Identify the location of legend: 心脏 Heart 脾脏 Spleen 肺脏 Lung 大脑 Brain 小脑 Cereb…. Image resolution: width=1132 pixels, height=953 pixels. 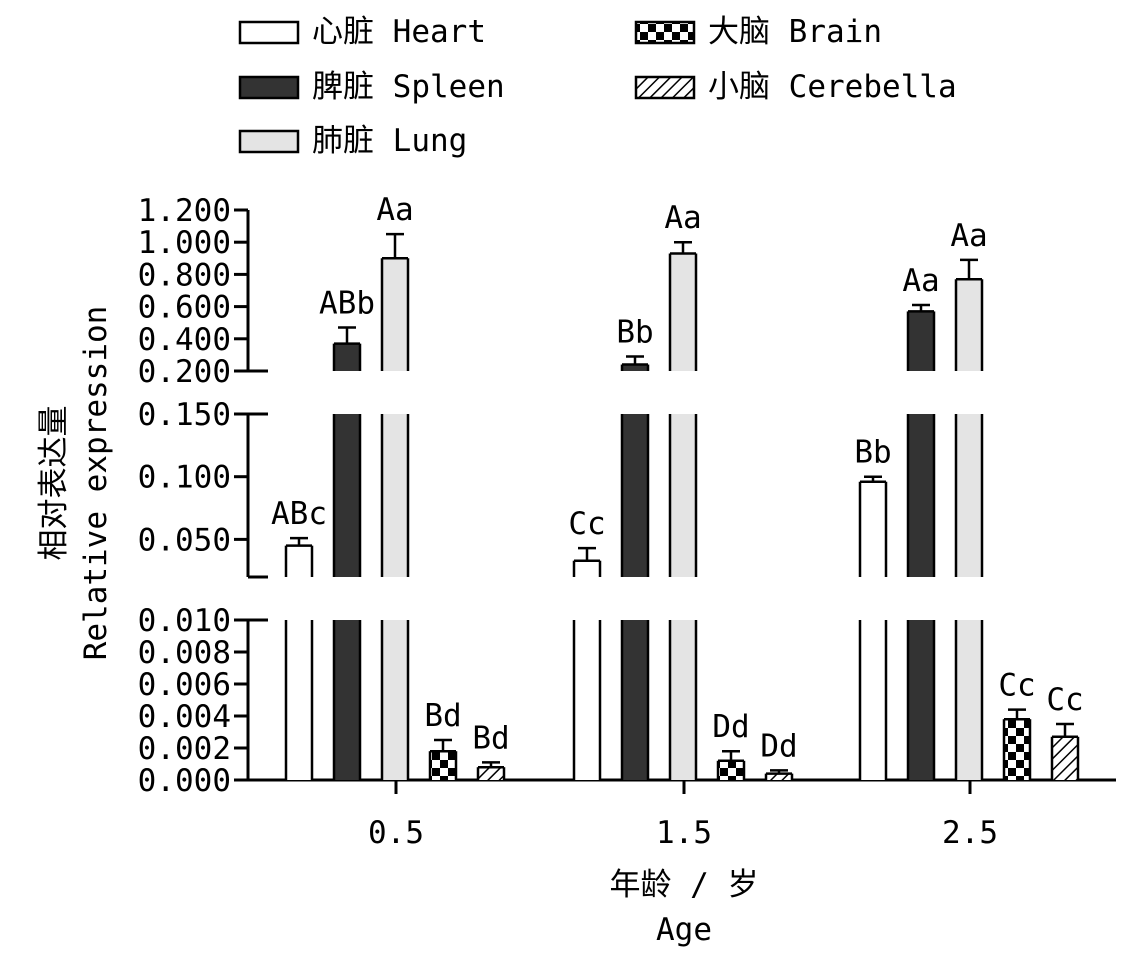
(597, 86).